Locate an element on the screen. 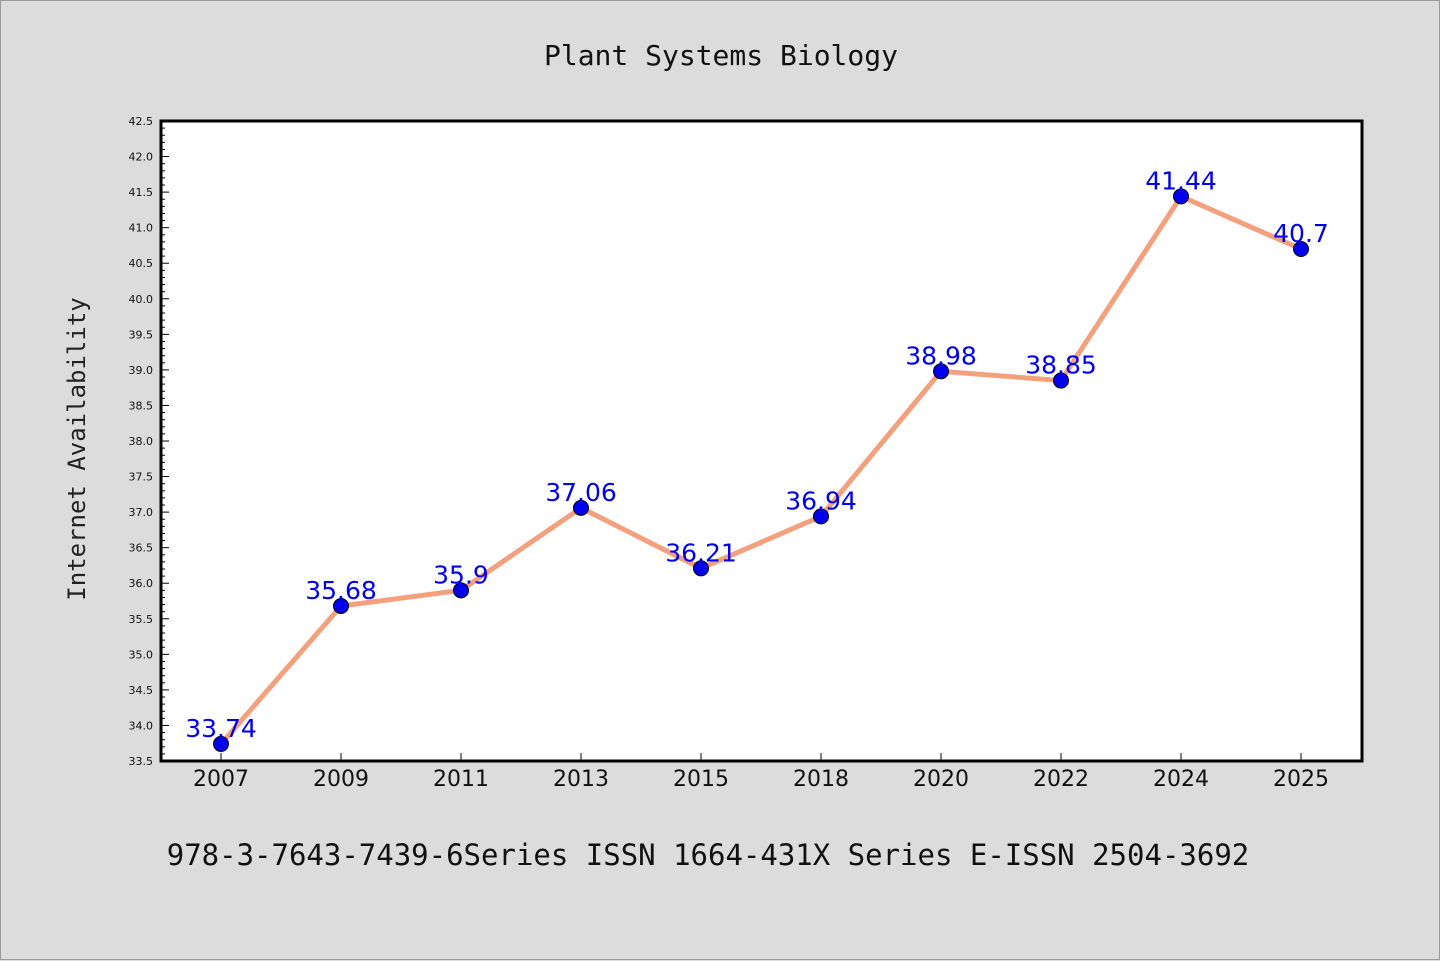  x-tick-label: 2007 is located at coordinates (221, 779).